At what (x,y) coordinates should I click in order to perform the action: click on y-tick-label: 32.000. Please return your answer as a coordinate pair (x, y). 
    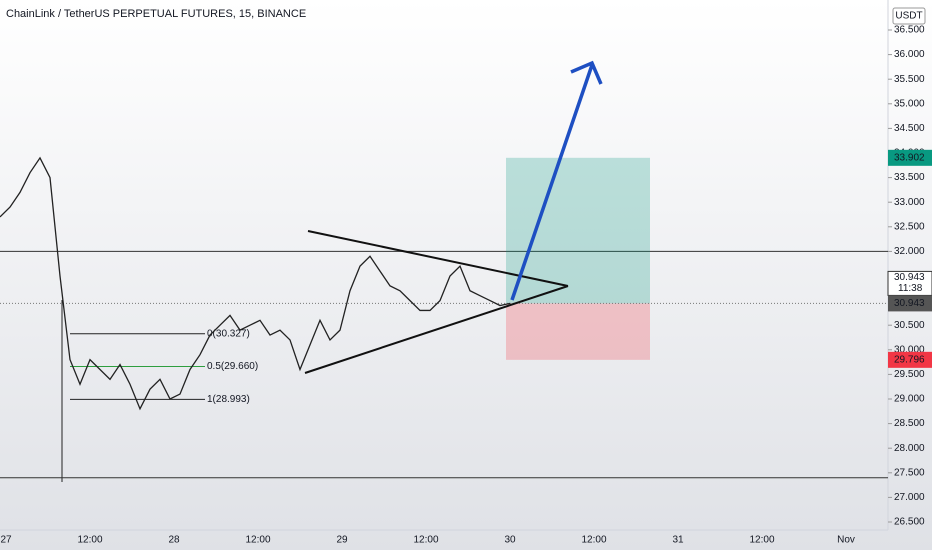
    Looking at the image, I should click on (909, 251).